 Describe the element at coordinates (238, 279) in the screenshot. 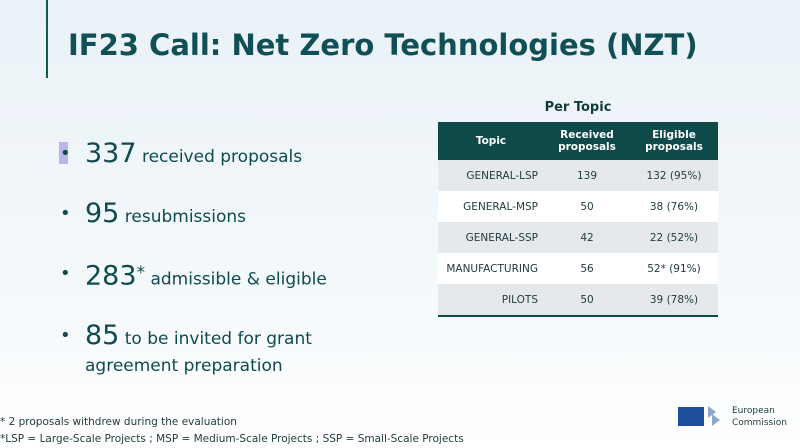

I see `bullet-text: admissible & eligible` at that location.